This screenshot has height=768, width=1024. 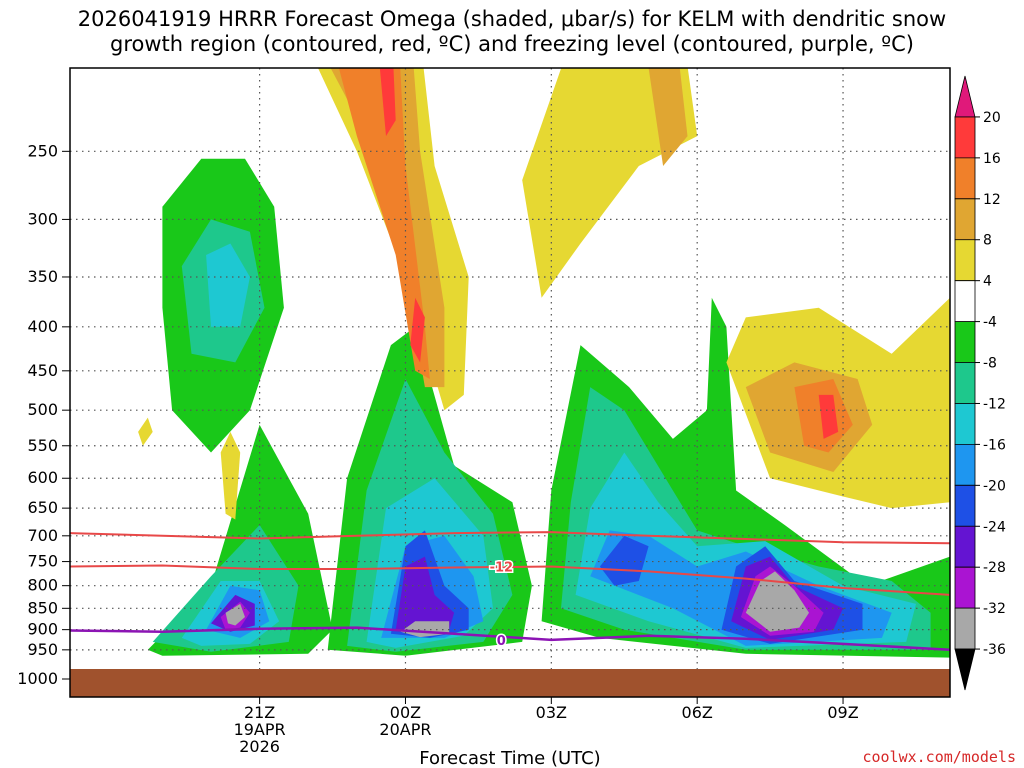 What do you see at coordinates (42, 326) in the screenshot?
I see `y-tick-label-400: 400` at bounding box center [42, 326].